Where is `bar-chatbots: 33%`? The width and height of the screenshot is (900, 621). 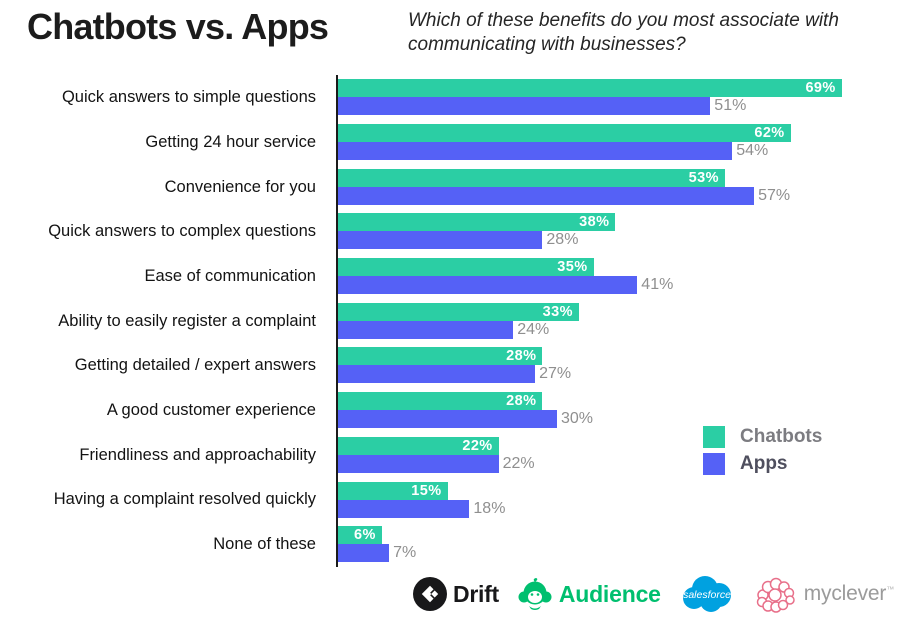 bar-chatbots: 33% is located at coordinates (458, 311).